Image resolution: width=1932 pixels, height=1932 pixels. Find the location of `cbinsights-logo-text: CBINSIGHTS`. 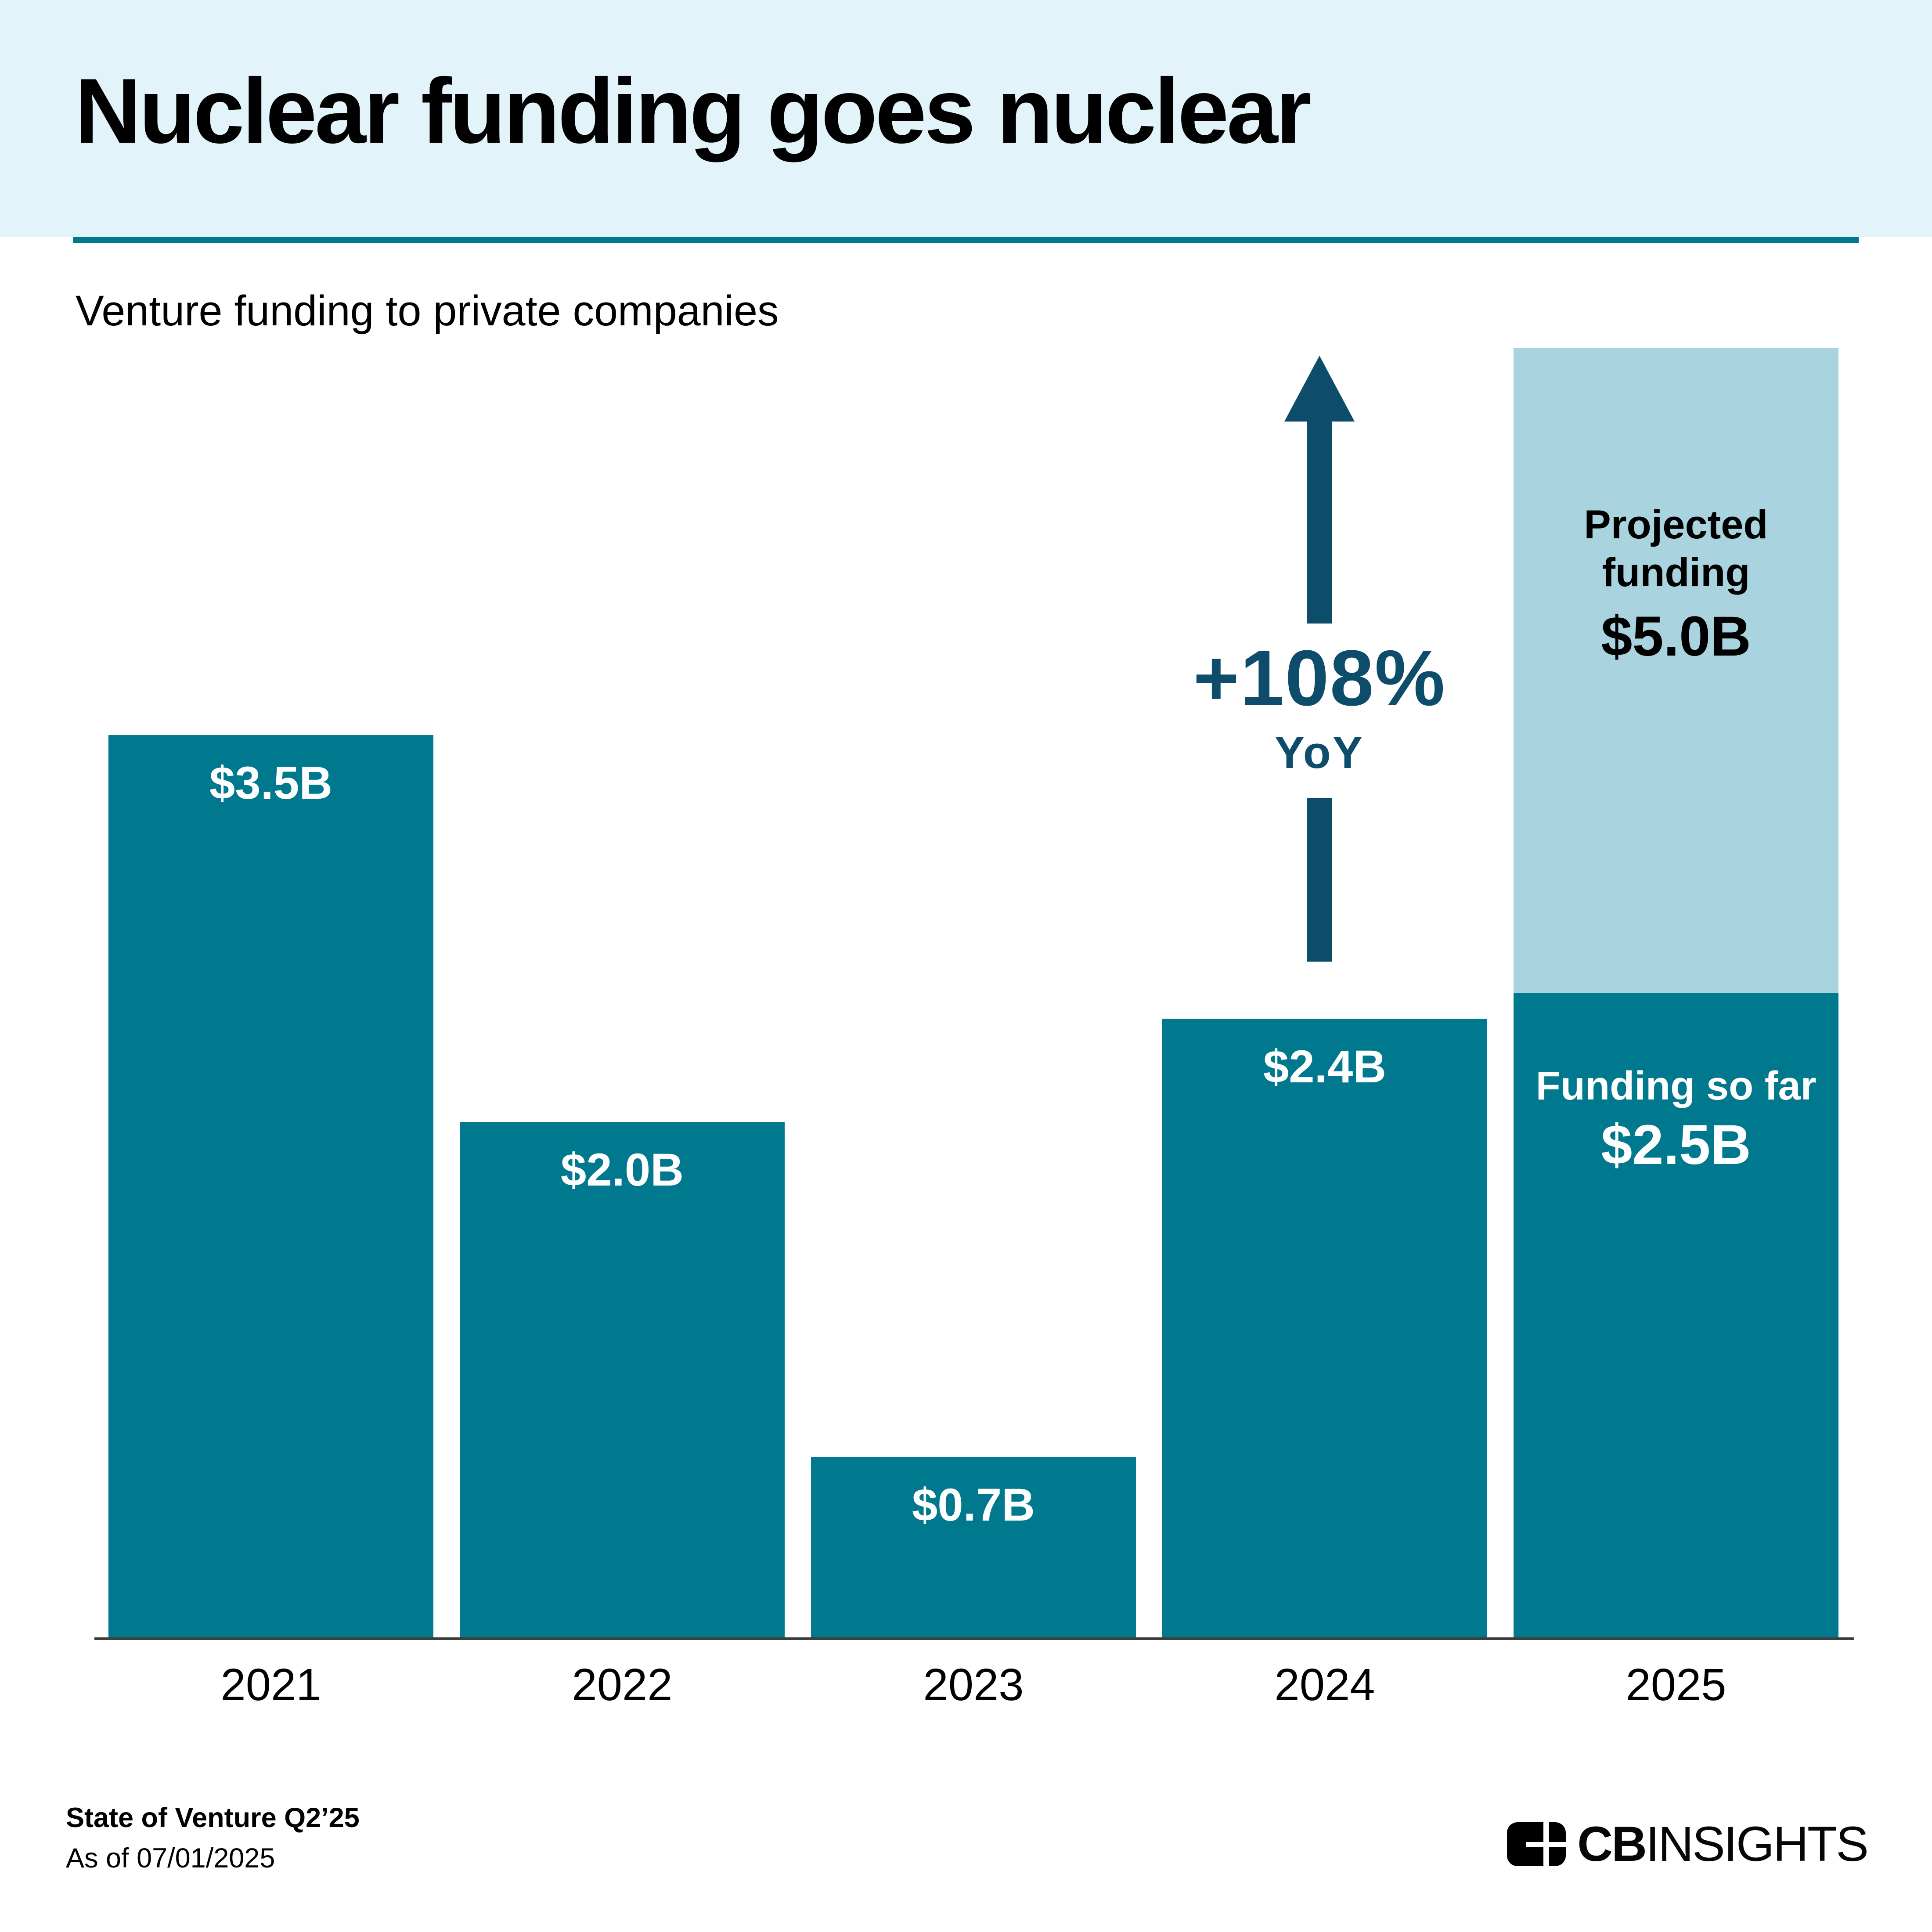

cbinsights-logo-text: CBINSIGHTS is located at coordinates (1723, 1844).